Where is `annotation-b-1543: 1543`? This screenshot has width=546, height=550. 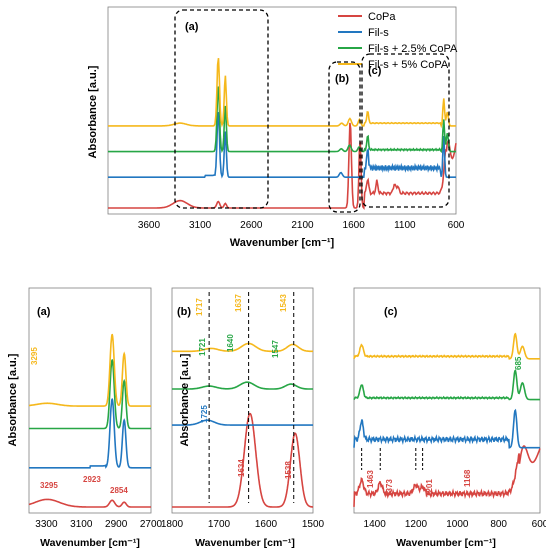
annotation-b-1543: 1543 is located at coordinates (283, 303).